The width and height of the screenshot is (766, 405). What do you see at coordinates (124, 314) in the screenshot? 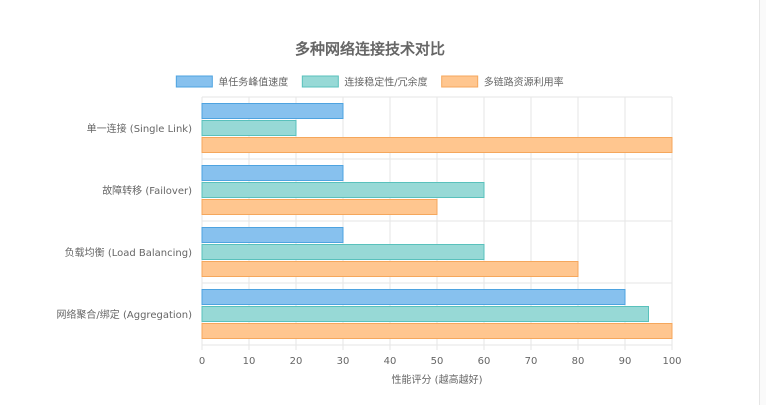
I see `y-tick-label-3: 网络聚合/绑定 (Aggregation)` at bounding box center [124, 314].